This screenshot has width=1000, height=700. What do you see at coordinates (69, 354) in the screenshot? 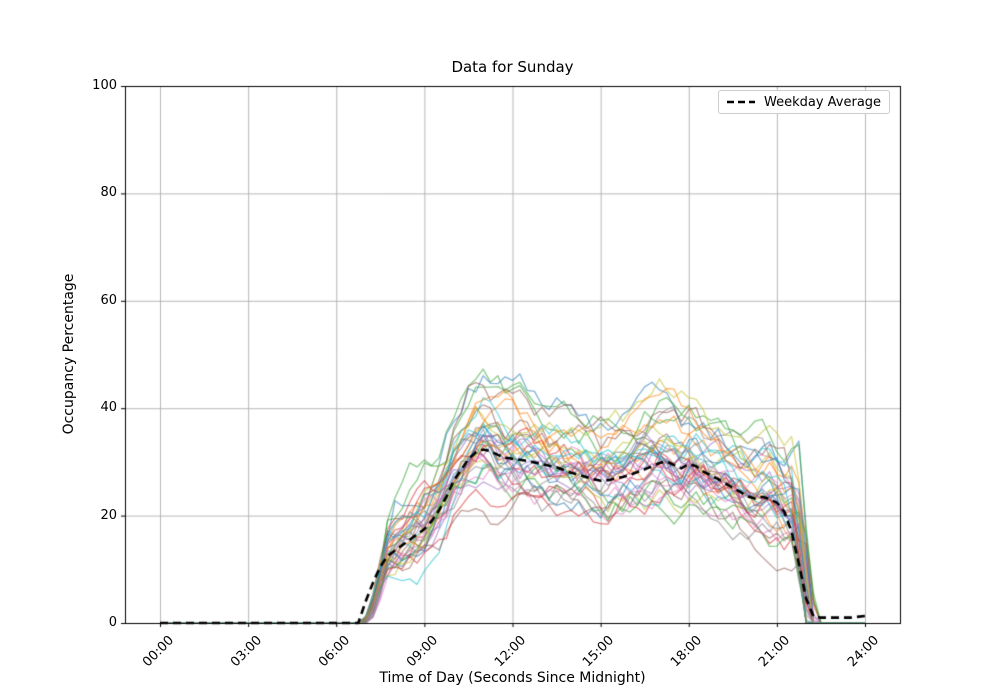
I see `y-axis-label: Occupancy Percentage` at bounding box center [69, 354].